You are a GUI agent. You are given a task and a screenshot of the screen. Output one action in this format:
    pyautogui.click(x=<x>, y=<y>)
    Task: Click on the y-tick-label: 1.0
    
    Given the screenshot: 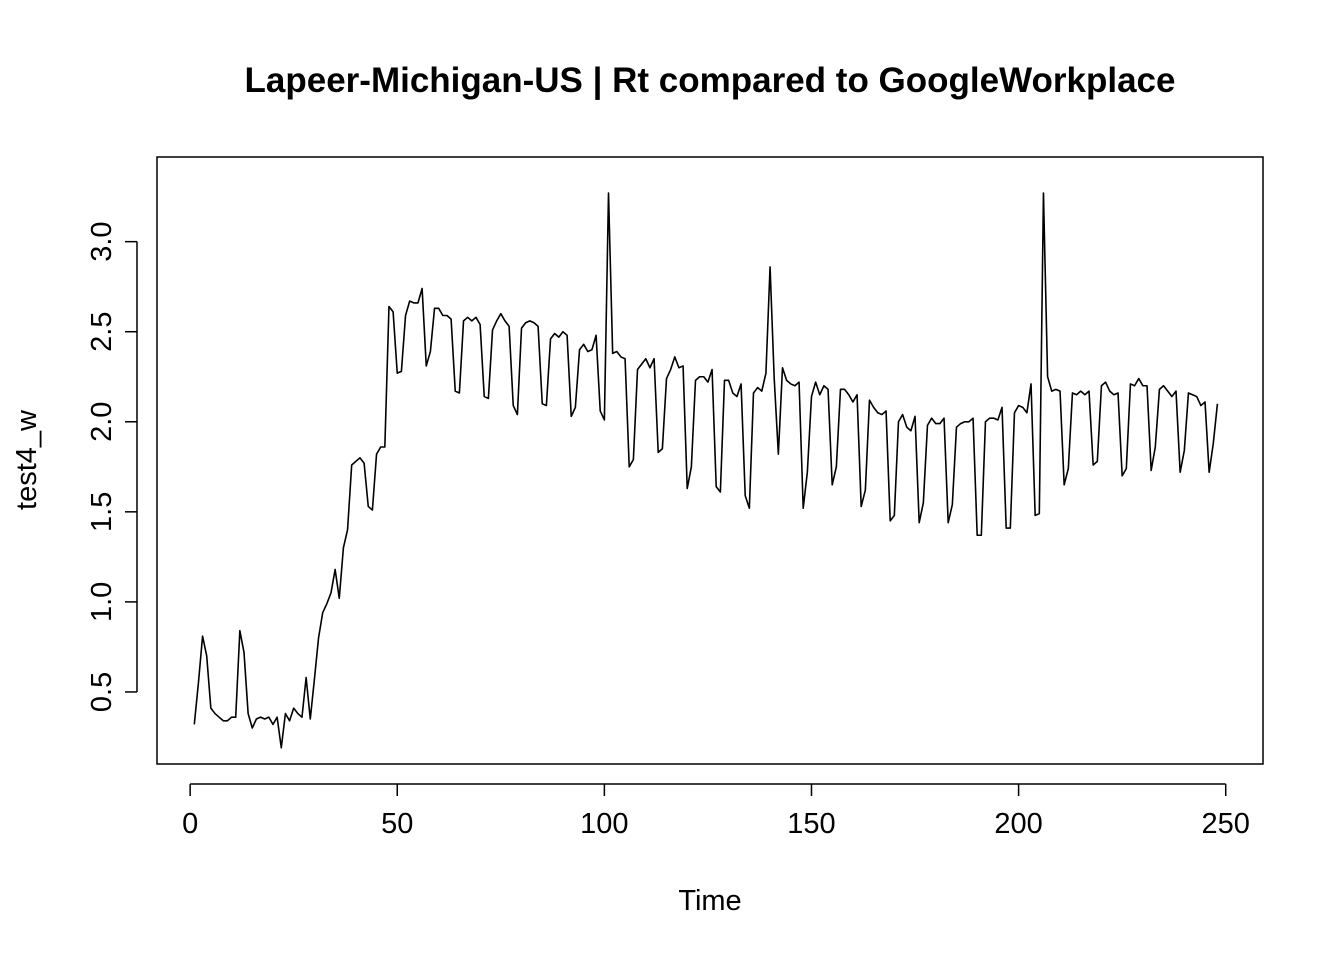 What is the action you would take?
    pyautogui.click(x=102, y=602)
    